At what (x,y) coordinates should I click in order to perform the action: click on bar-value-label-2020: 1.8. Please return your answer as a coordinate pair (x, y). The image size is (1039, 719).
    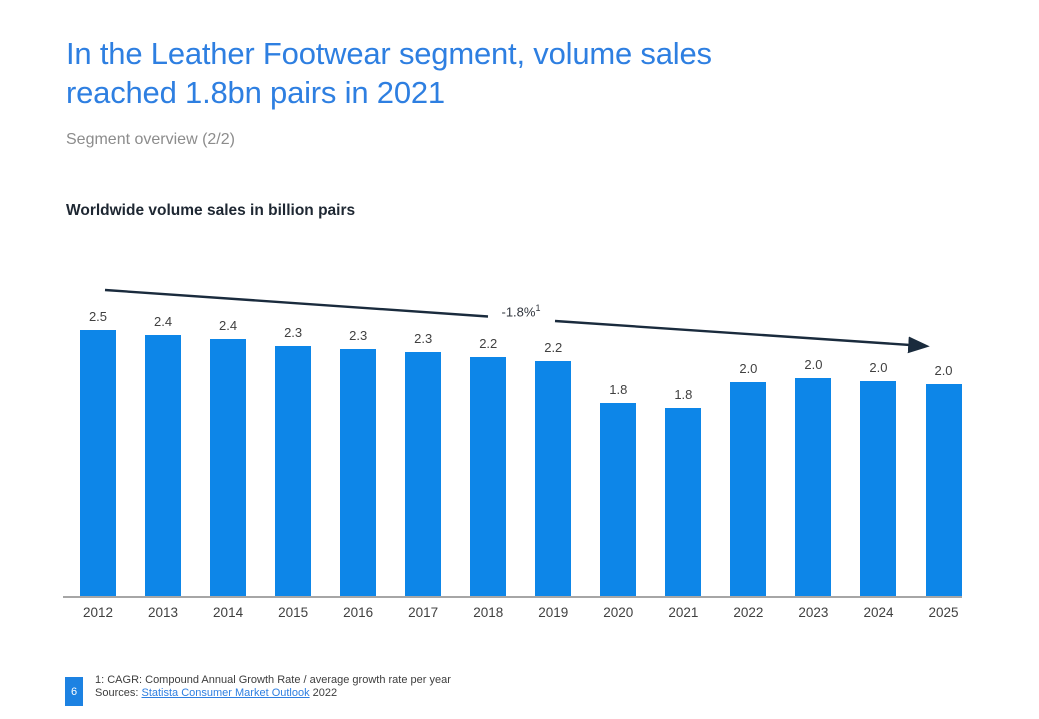
    Looking at the image, I should click on (618, 389).